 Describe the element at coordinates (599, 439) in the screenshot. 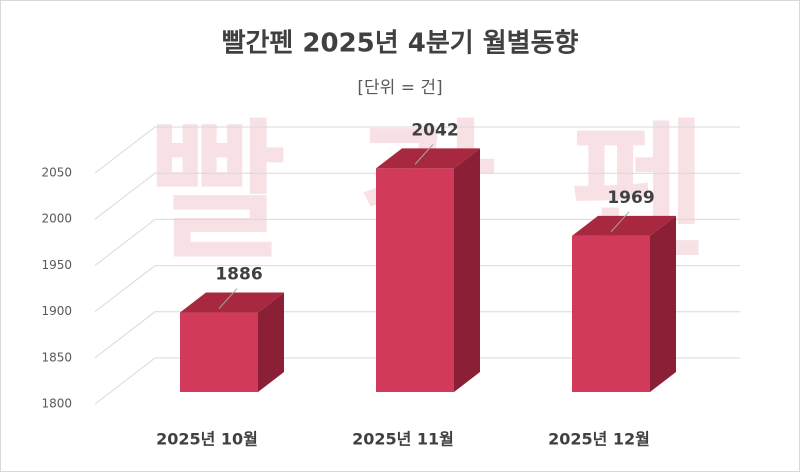

I see `x-tick-label: 2025년 12월` at that location.